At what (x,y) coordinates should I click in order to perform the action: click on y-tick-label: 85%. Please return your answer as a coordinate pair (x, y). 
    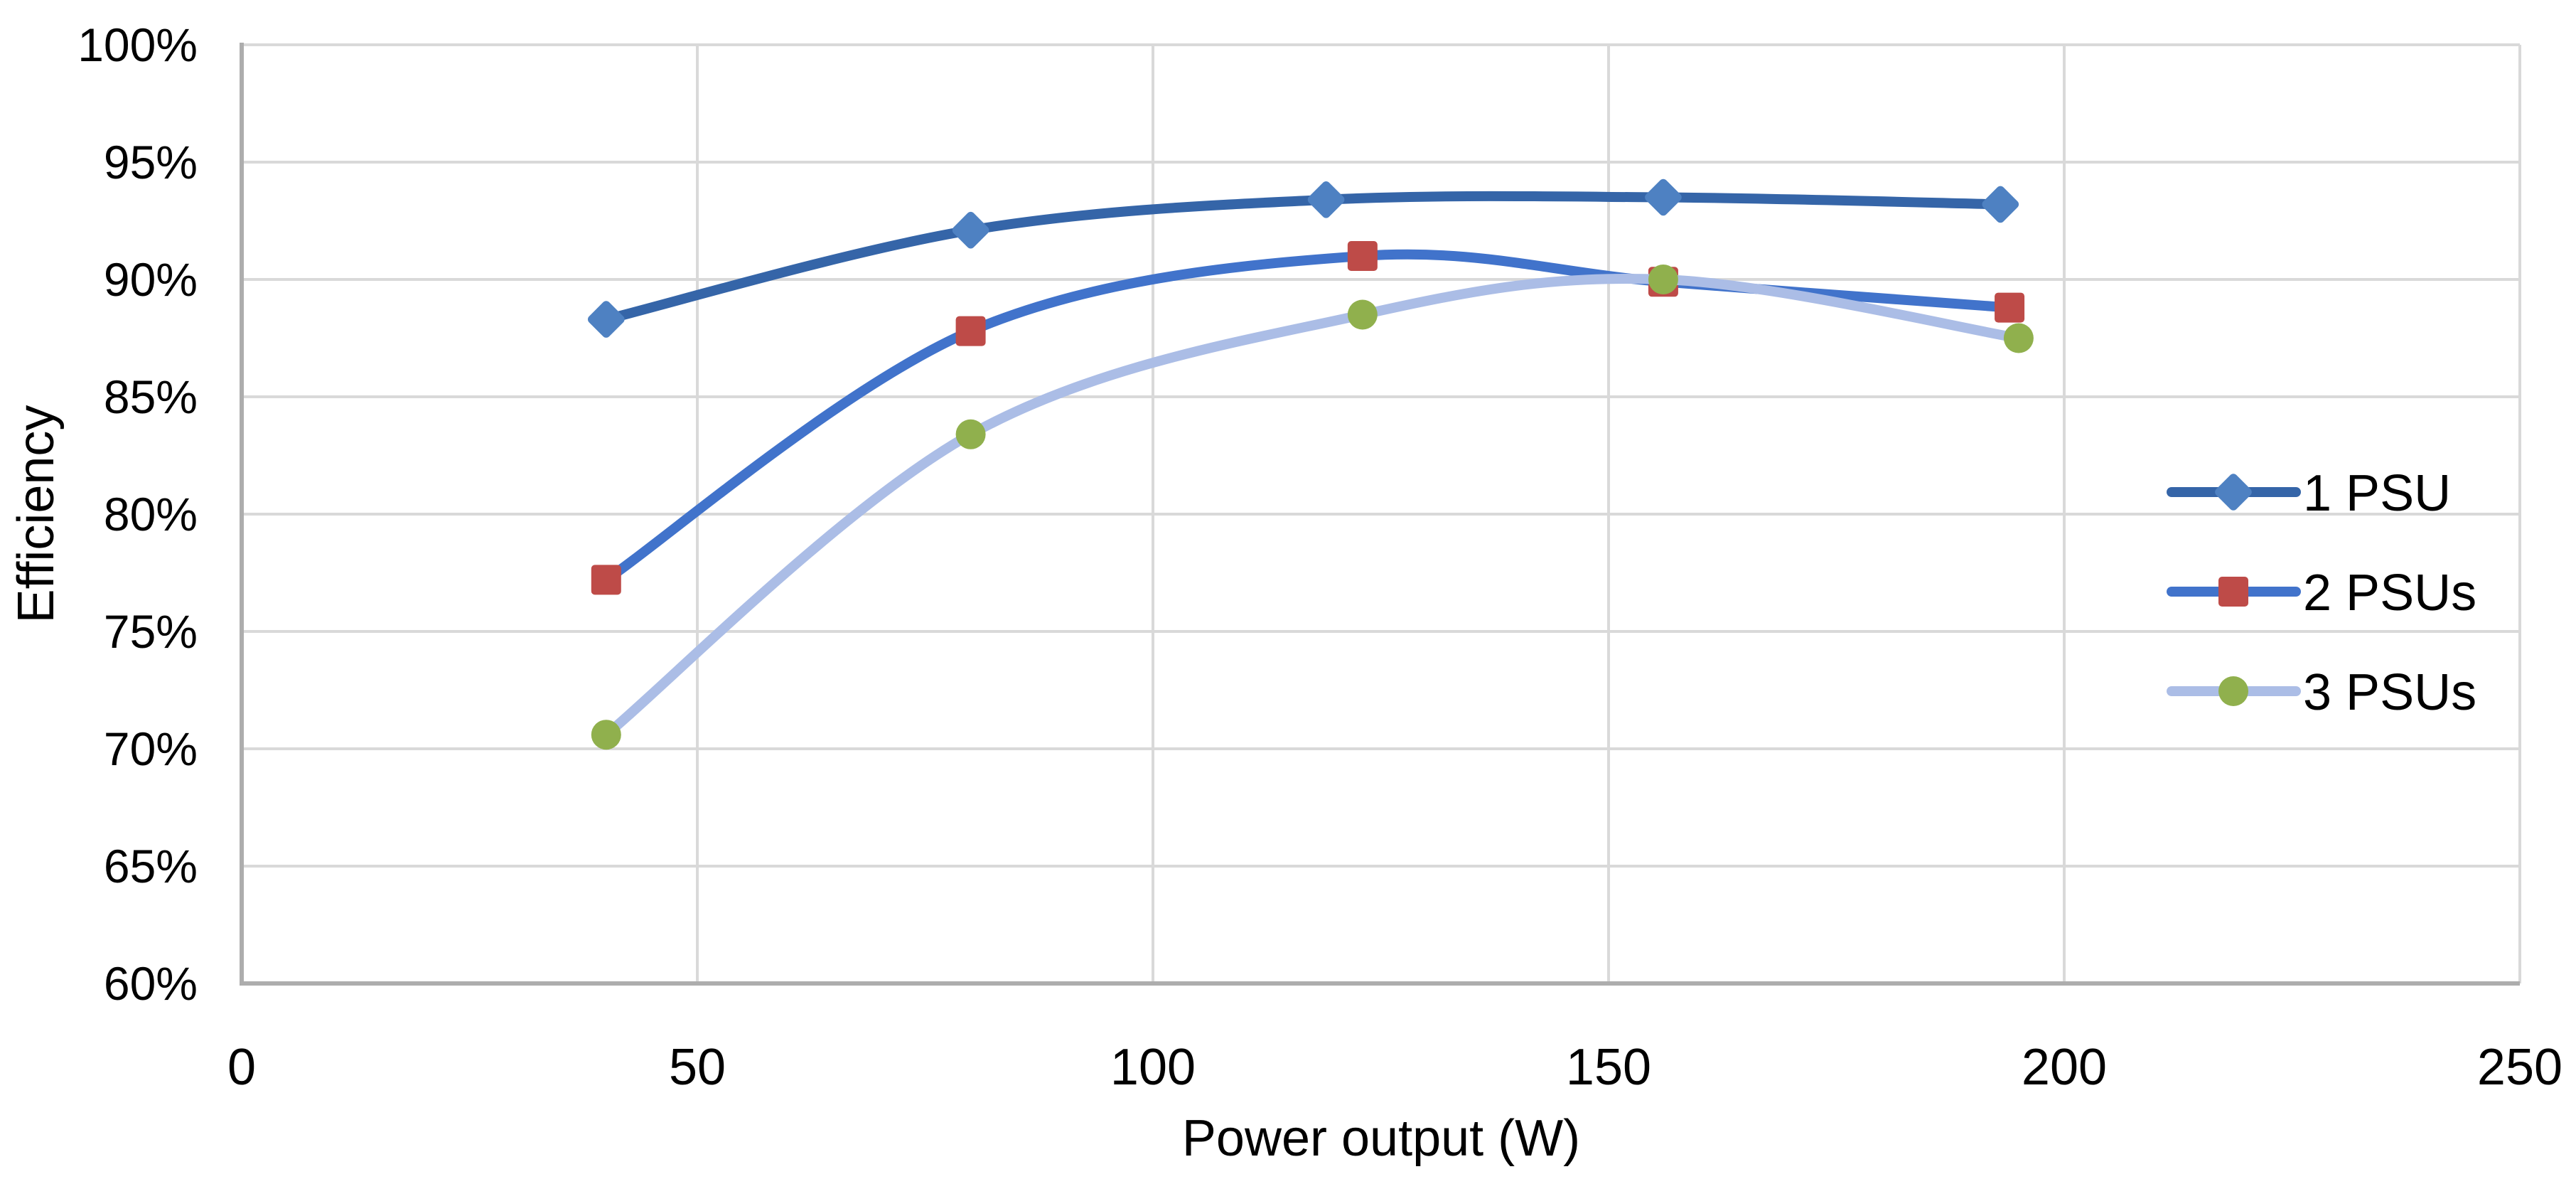
    Looking at the image, I should click on (151, 397).